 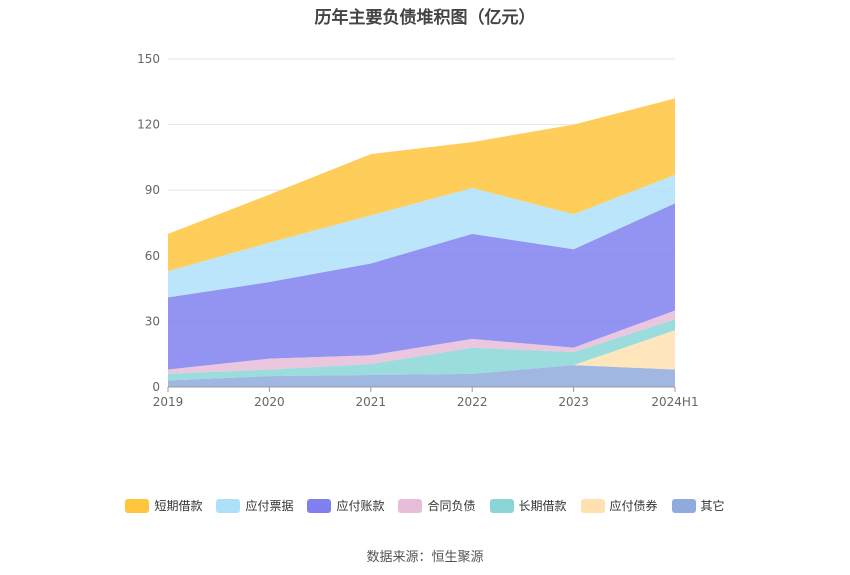 I want to click on legend-item-contract-liabilities: 合同负债, so click(x=437, y=505).